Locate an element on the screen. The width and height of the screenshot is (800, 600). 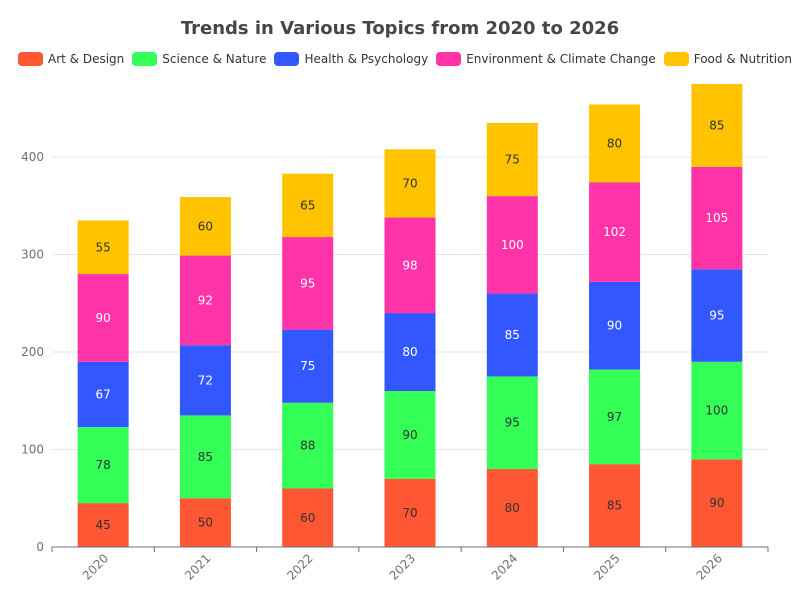
x-tick-label: 2026 is located at coordinates (708, 566).